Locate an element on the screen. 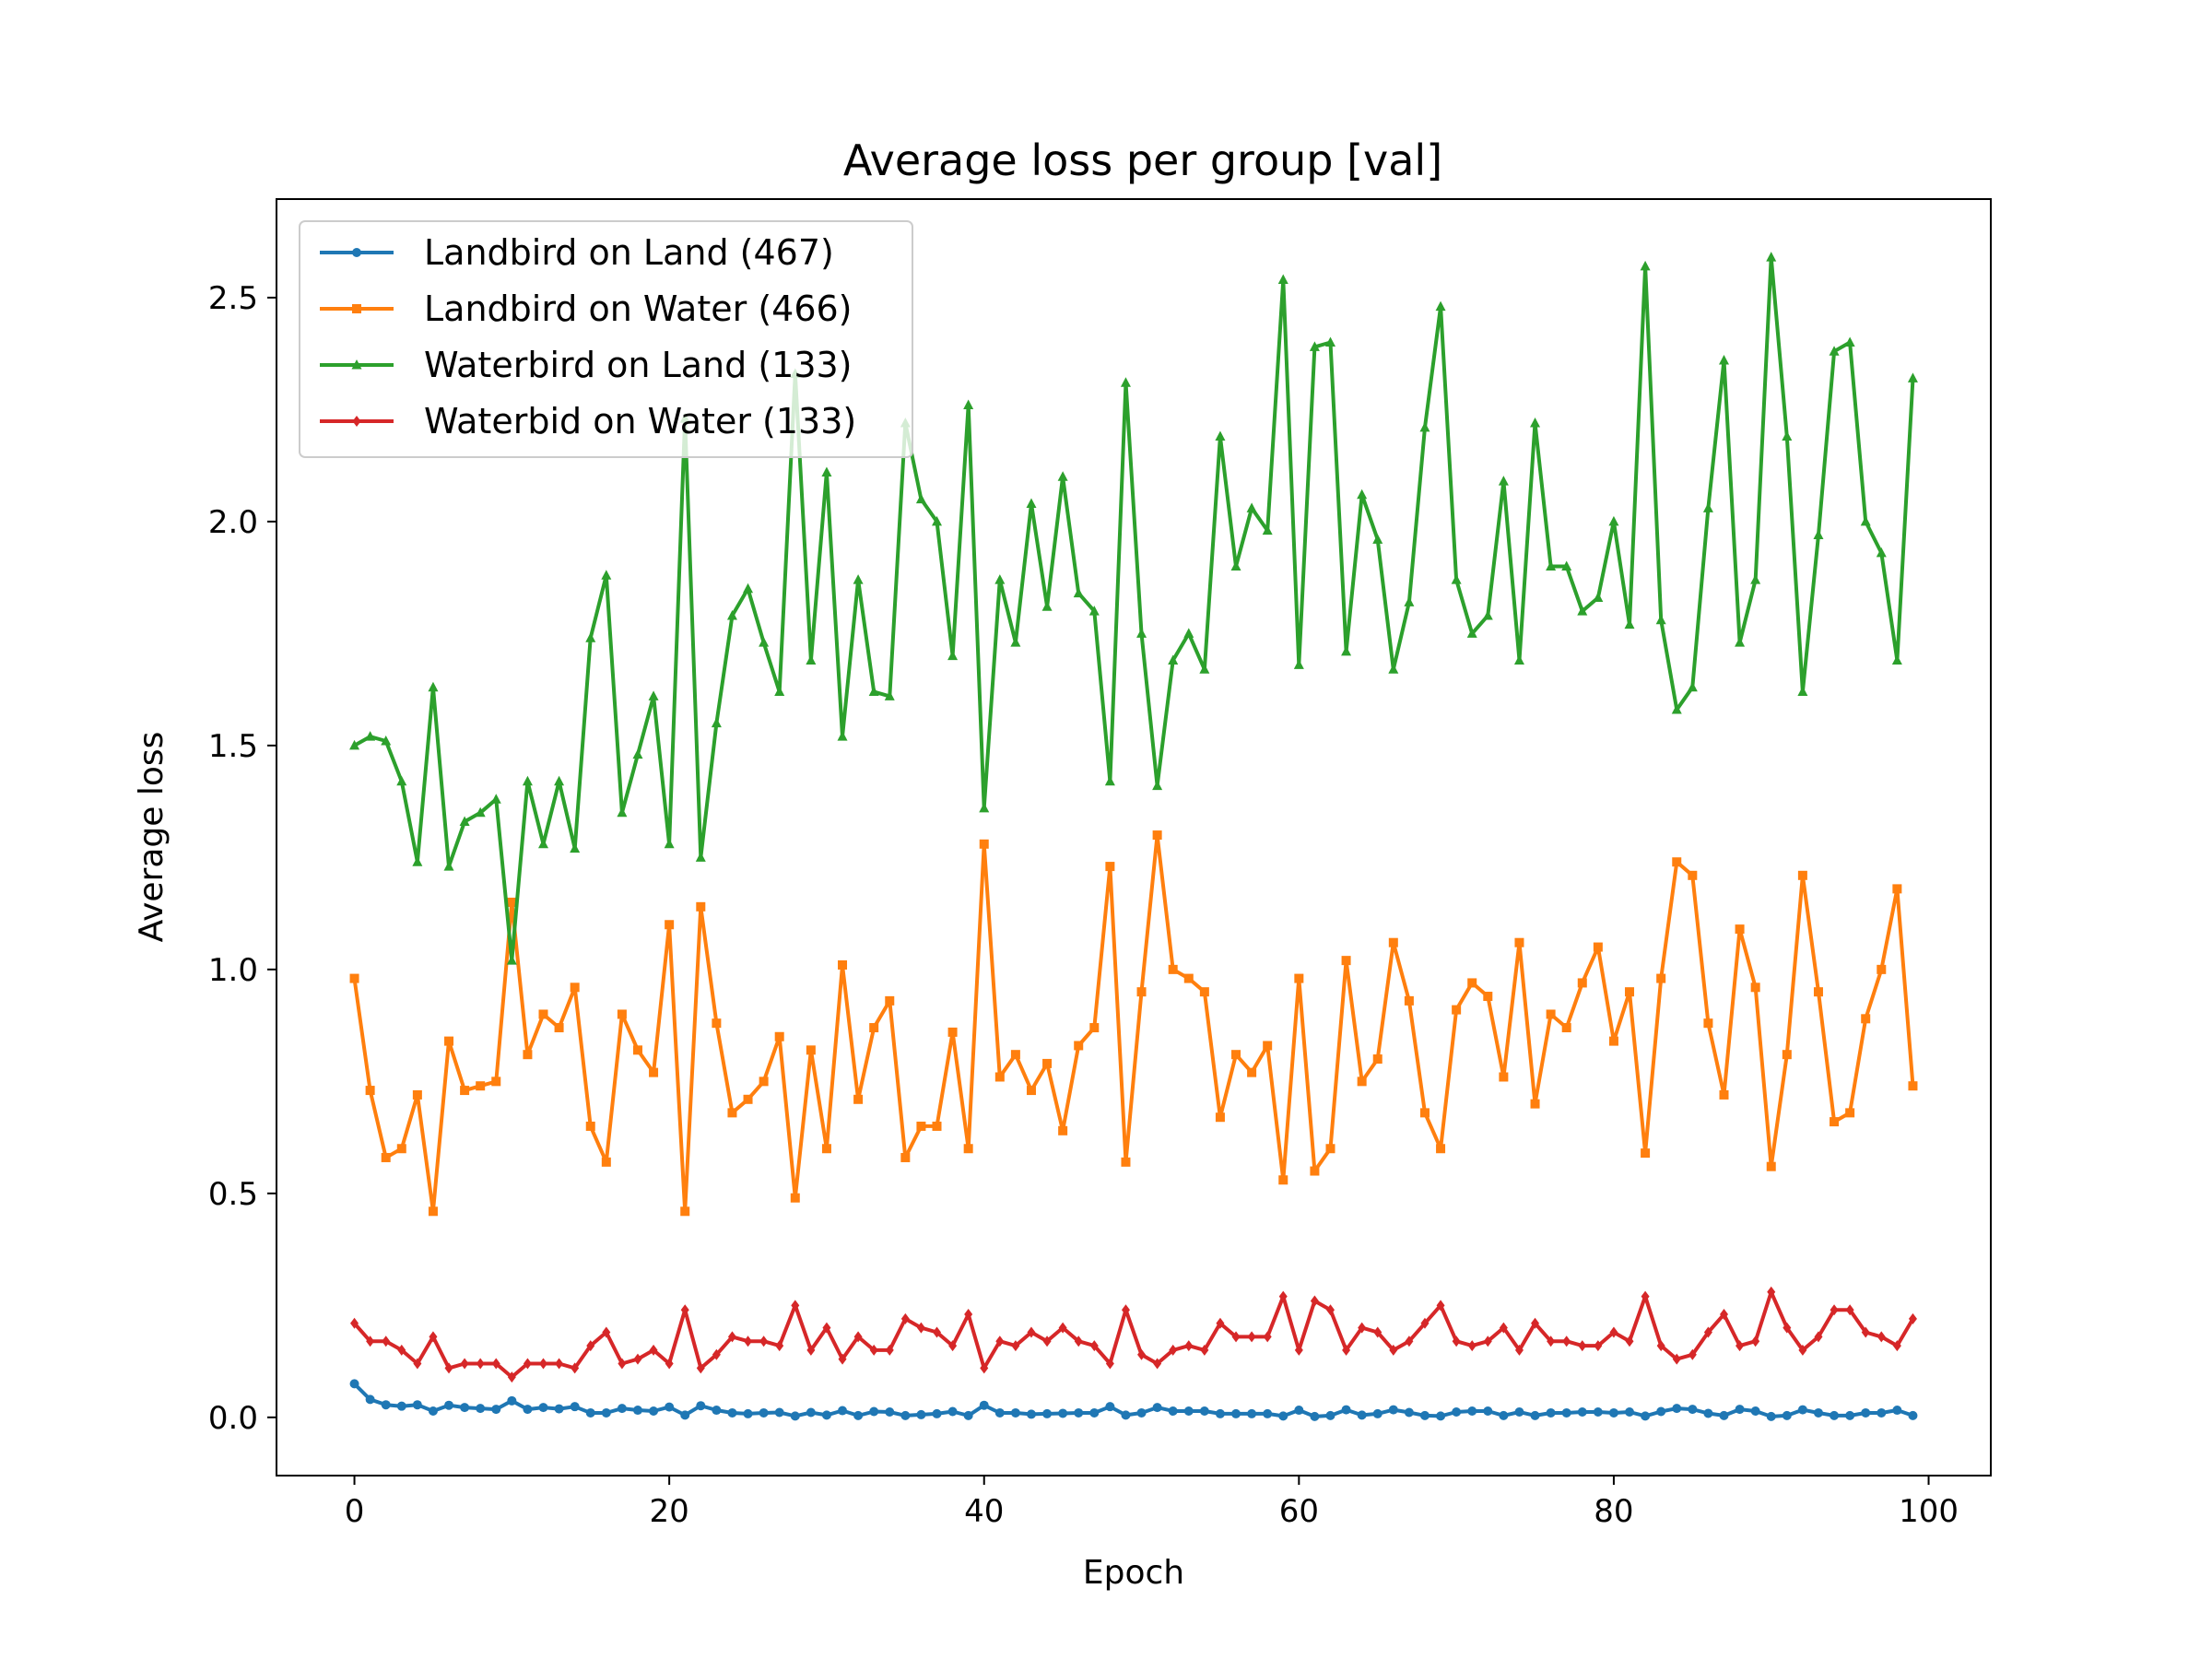  legend-item: Waterbird on Land (133) is located at coordinates (586, 365).